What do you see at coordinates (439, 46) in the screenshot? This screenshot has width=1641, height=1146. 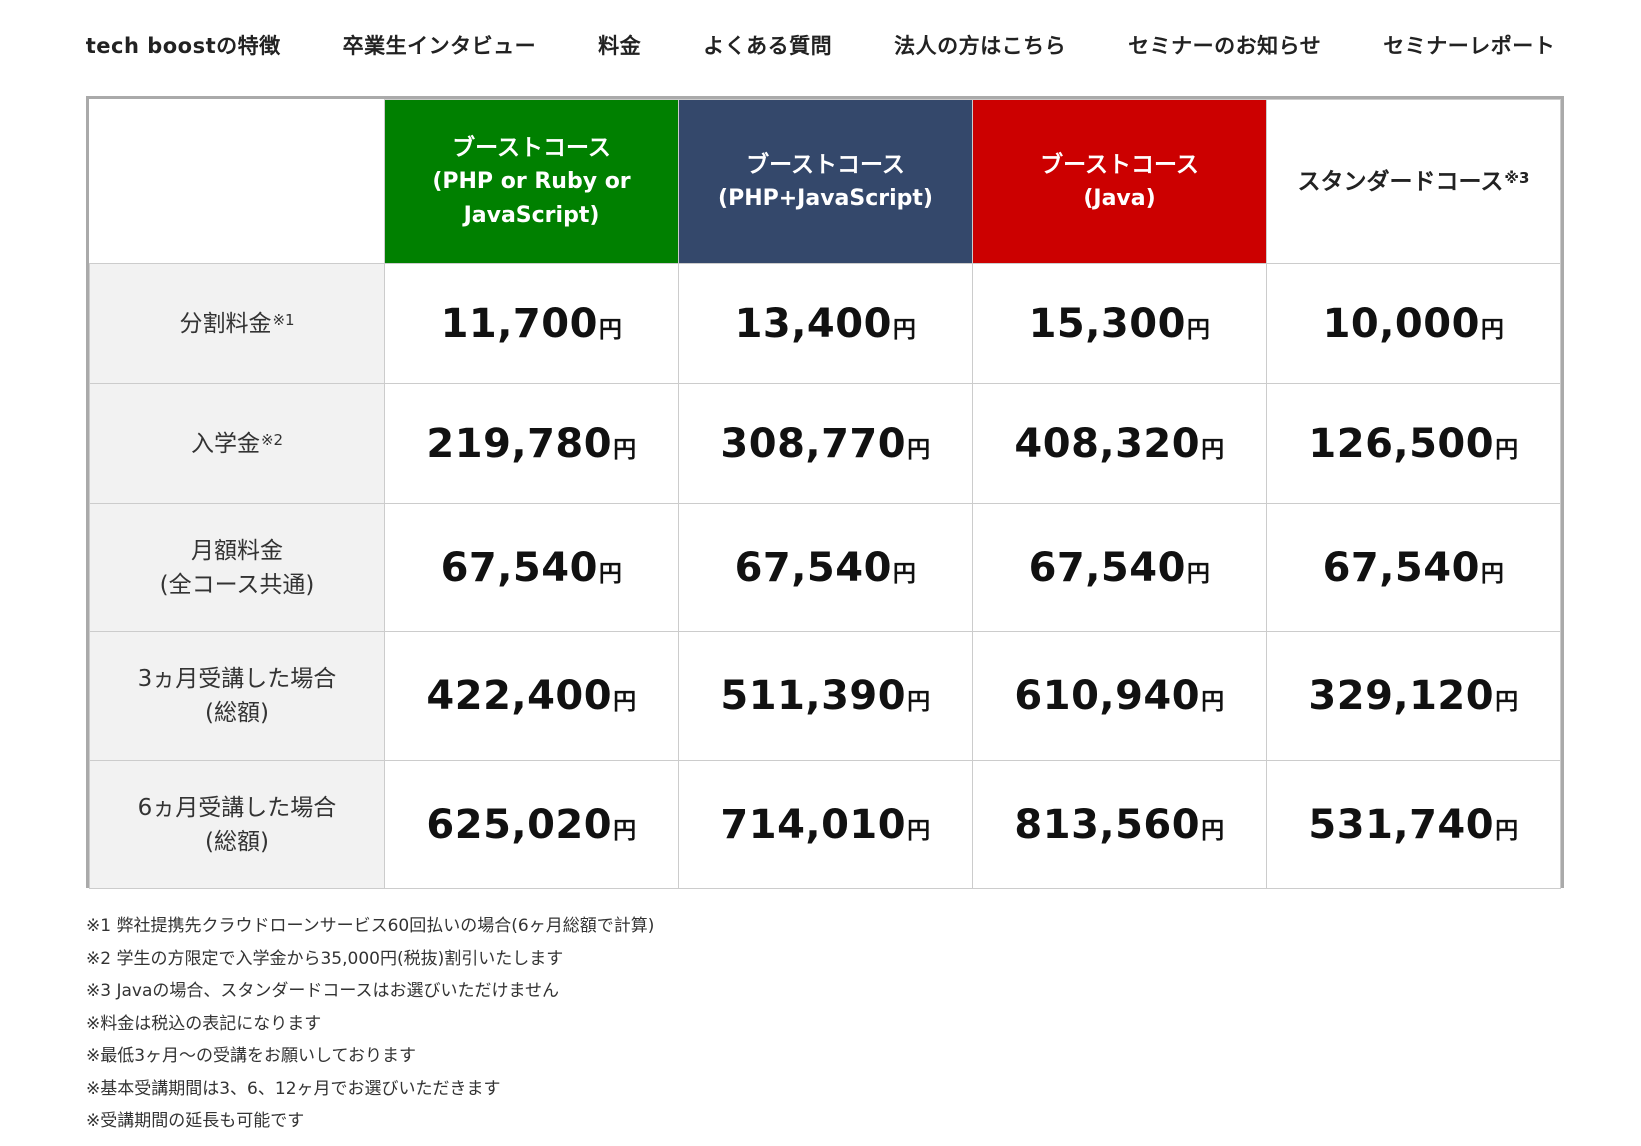 I see `nav-link-interviews: 卒業生インタビュー` at bounding box center [439, 46].